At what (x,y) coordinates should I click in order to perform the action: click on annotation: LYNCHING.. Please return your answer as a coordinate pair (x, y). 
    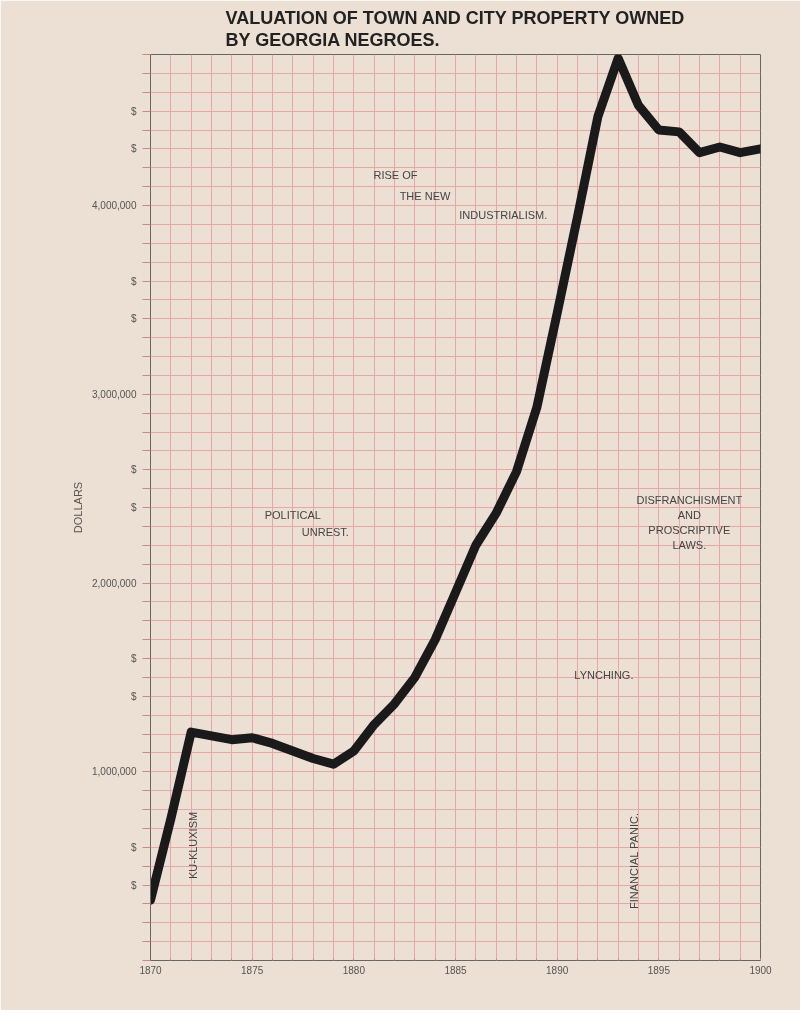
    Looking at the image, I should click on (604, 675).